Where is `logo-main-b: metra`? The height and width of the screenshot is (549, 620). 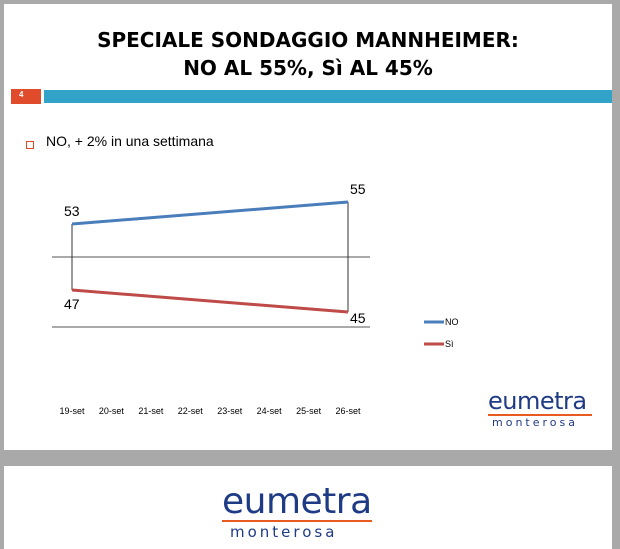 logo-main-b: metra is located at coordinates (551, 401).